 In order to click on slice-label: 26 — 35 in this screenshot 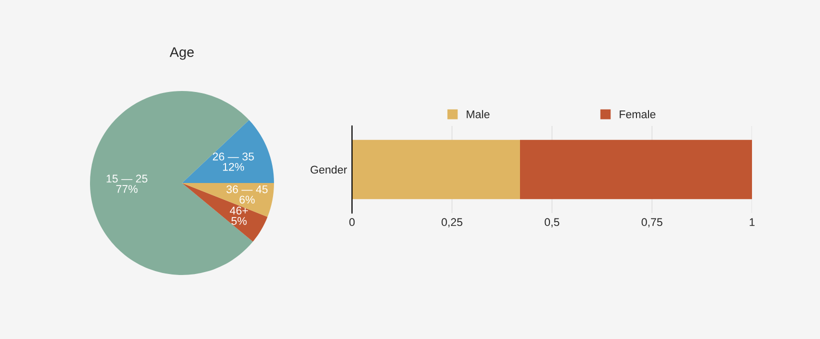, I will do `click(233, 156)`.